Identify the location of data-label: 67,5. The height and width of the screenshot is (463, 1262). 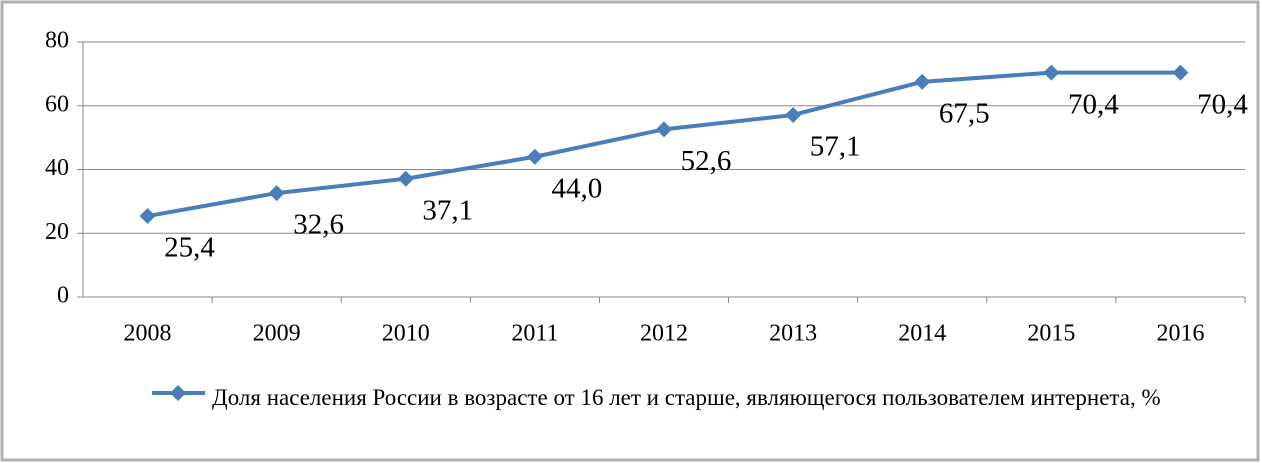
(964, 114).